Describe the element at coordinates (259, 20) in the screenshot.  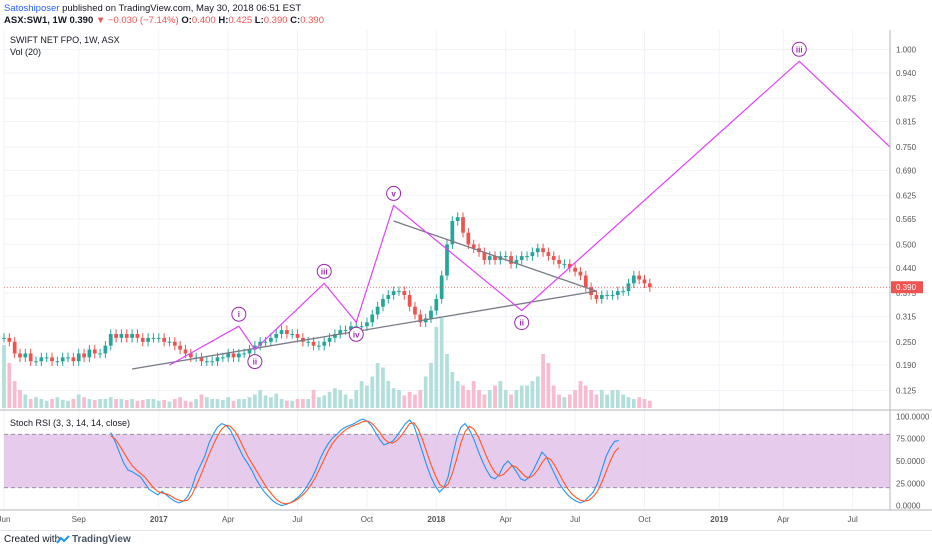
I see `low-label: L:` at that location.